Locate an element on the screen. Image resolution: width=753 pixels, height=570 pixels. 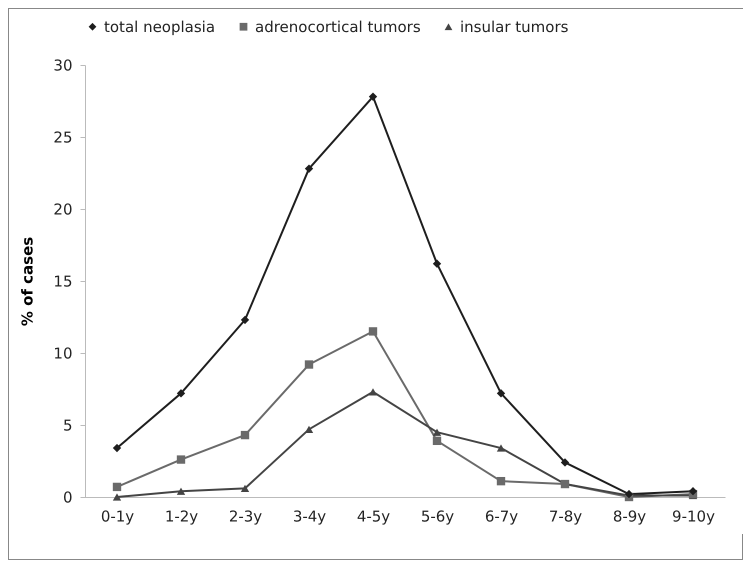
y-tick-label: 25 is located at coordinates (62, 137).